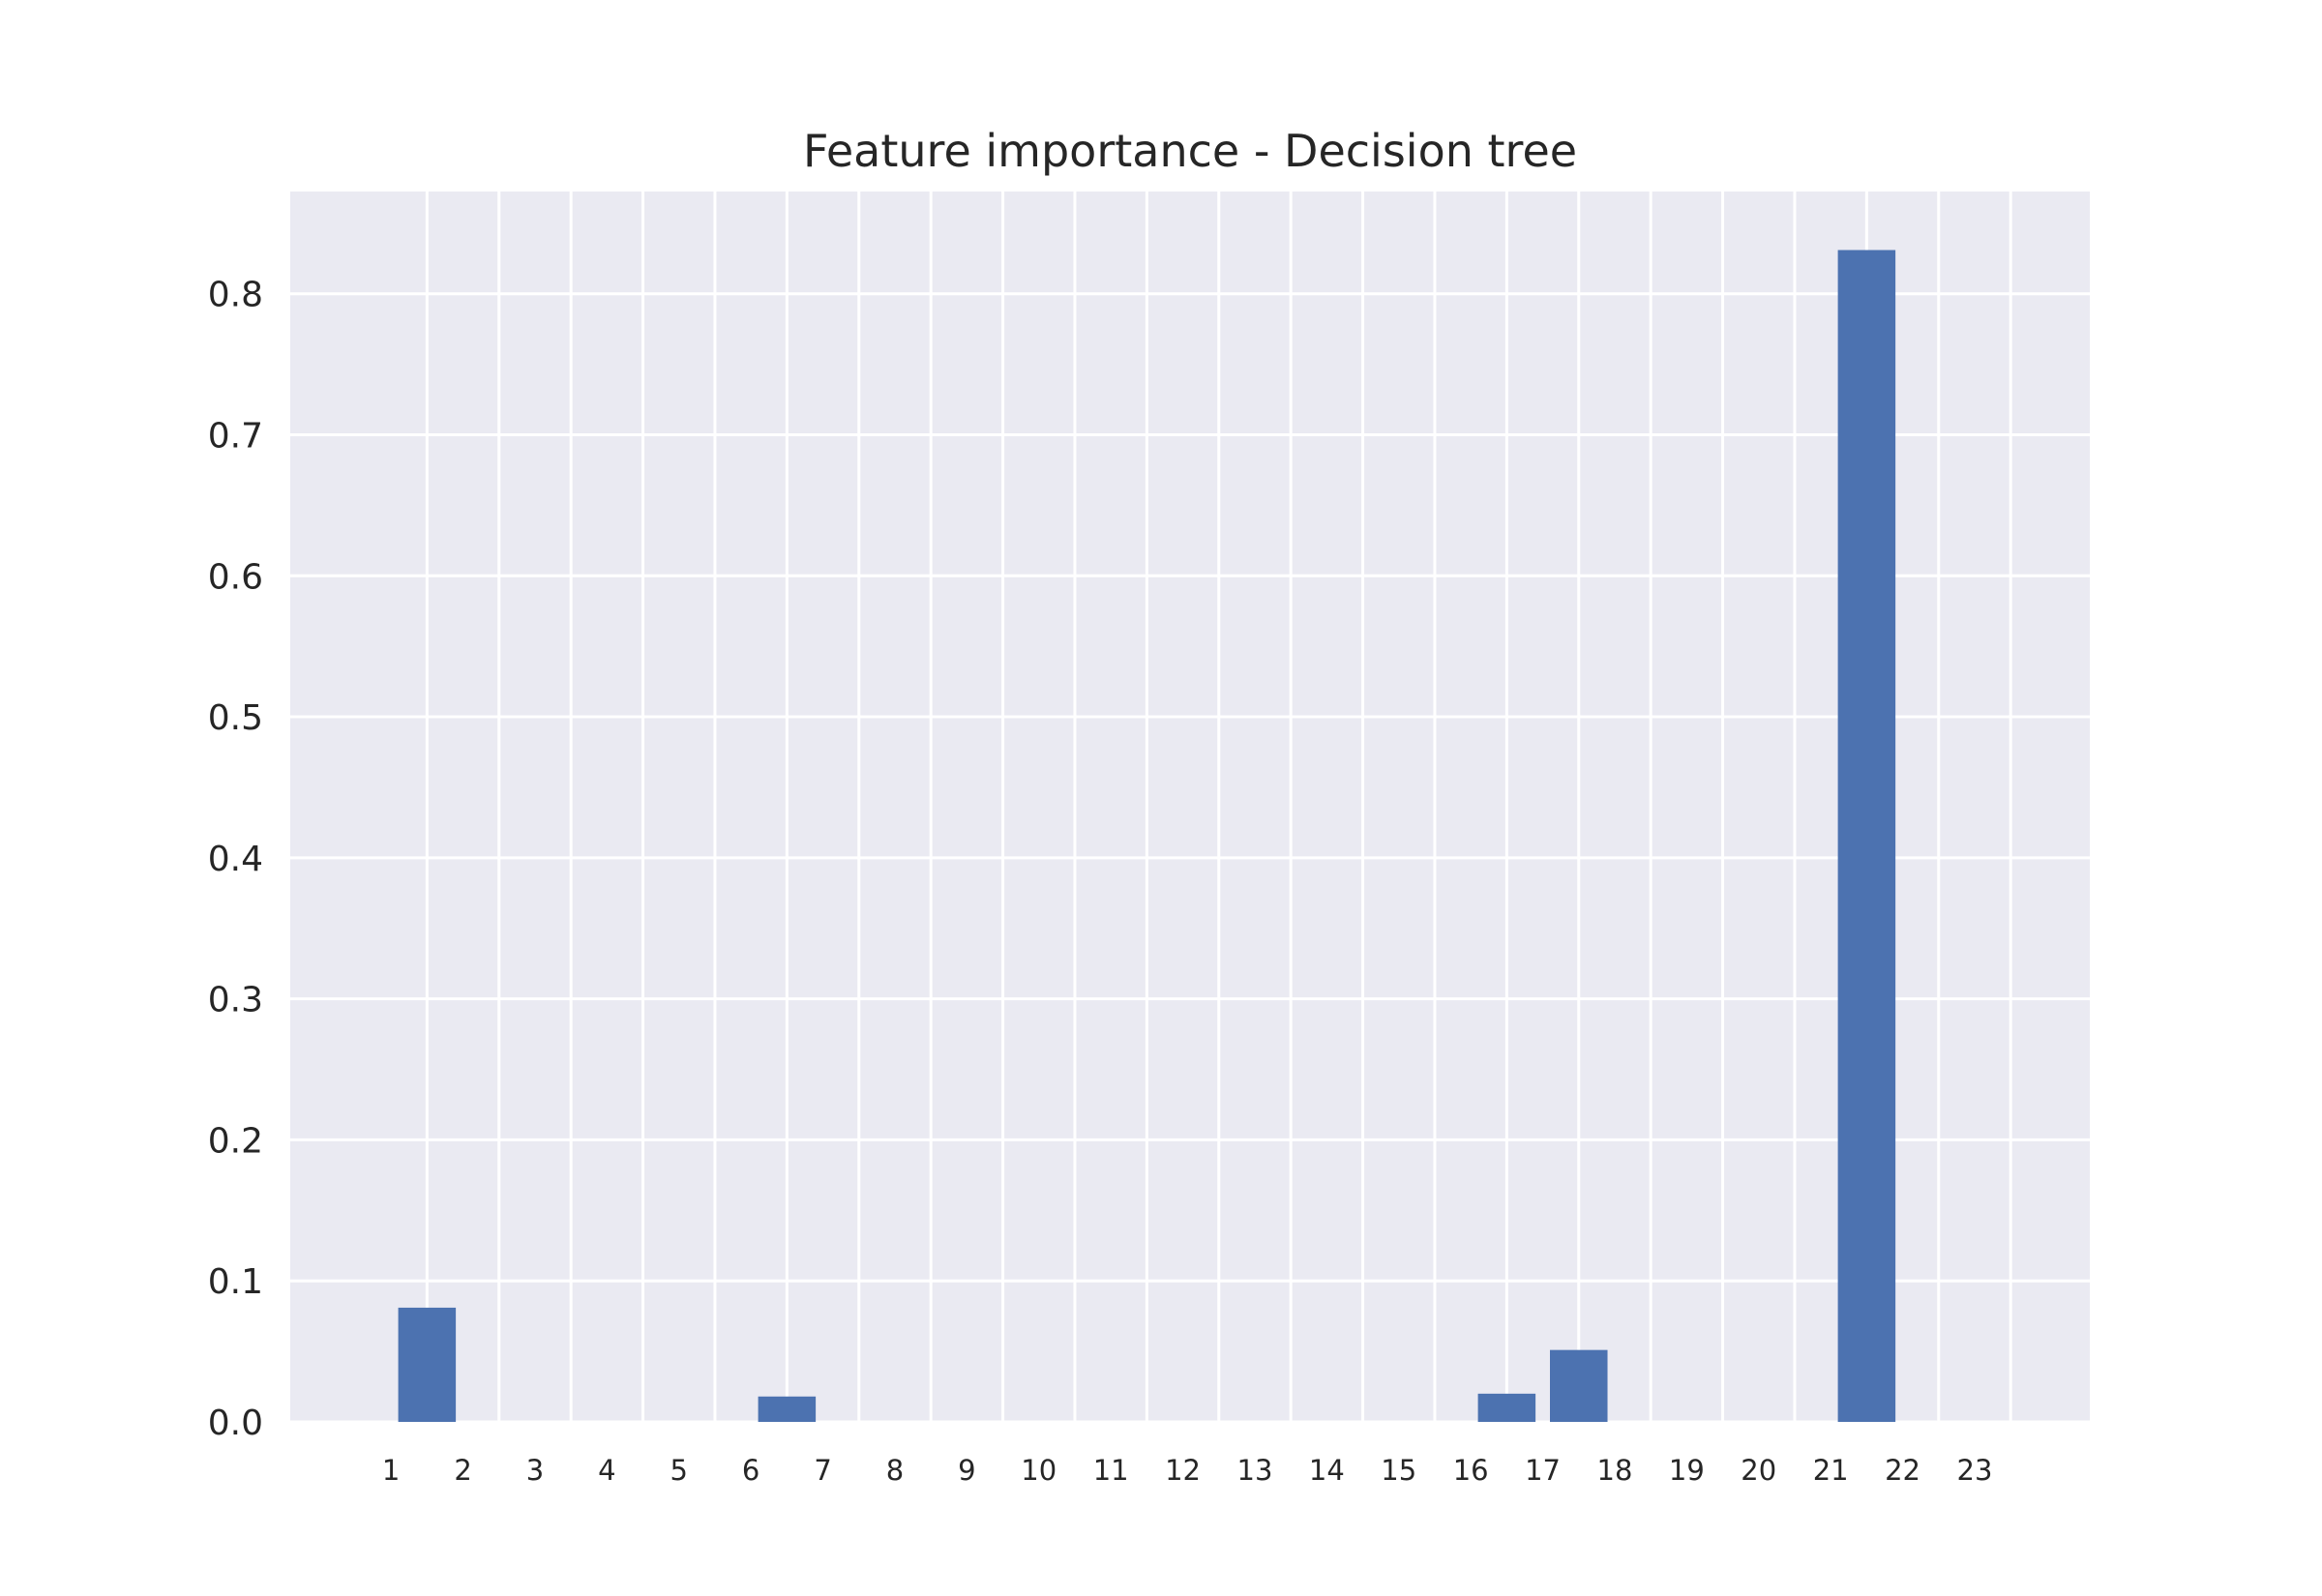 This screenshot has height=1596, width=2322. What do you see at coordinates (1615, 1470) in the screenshot?
I see `x-tick-label: 18` at bounding box center [1615, 1470].